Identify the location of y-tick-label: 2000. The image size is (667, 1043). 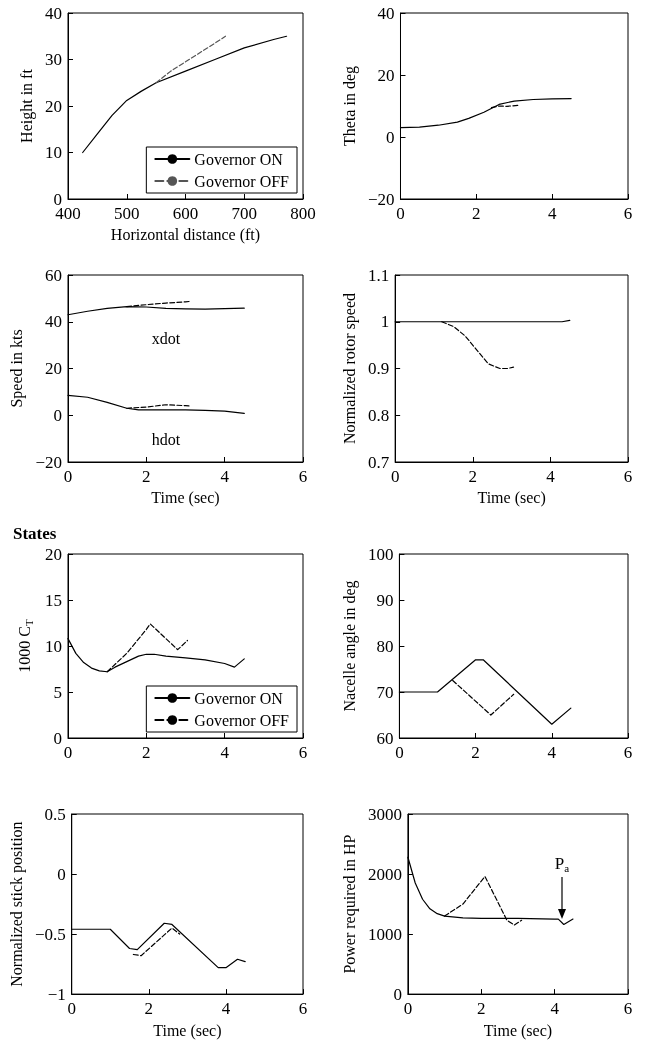
(384, 874).